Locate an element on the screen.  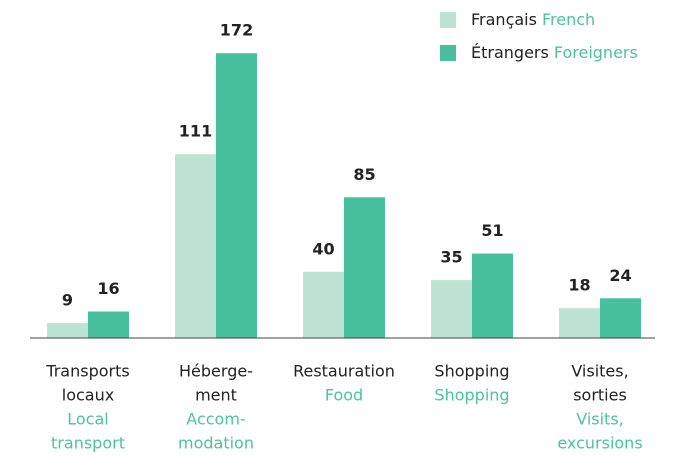
value-label: 35 is located at coordinates (451, 257).